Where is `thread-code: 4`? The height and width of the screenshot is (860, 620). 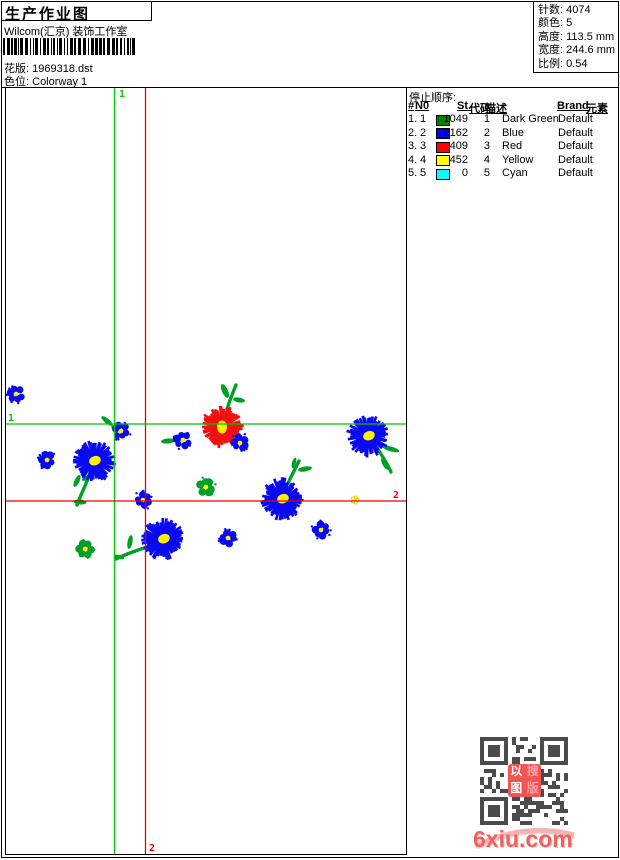
thread-code: 4 is located at coordinates (486, 159).